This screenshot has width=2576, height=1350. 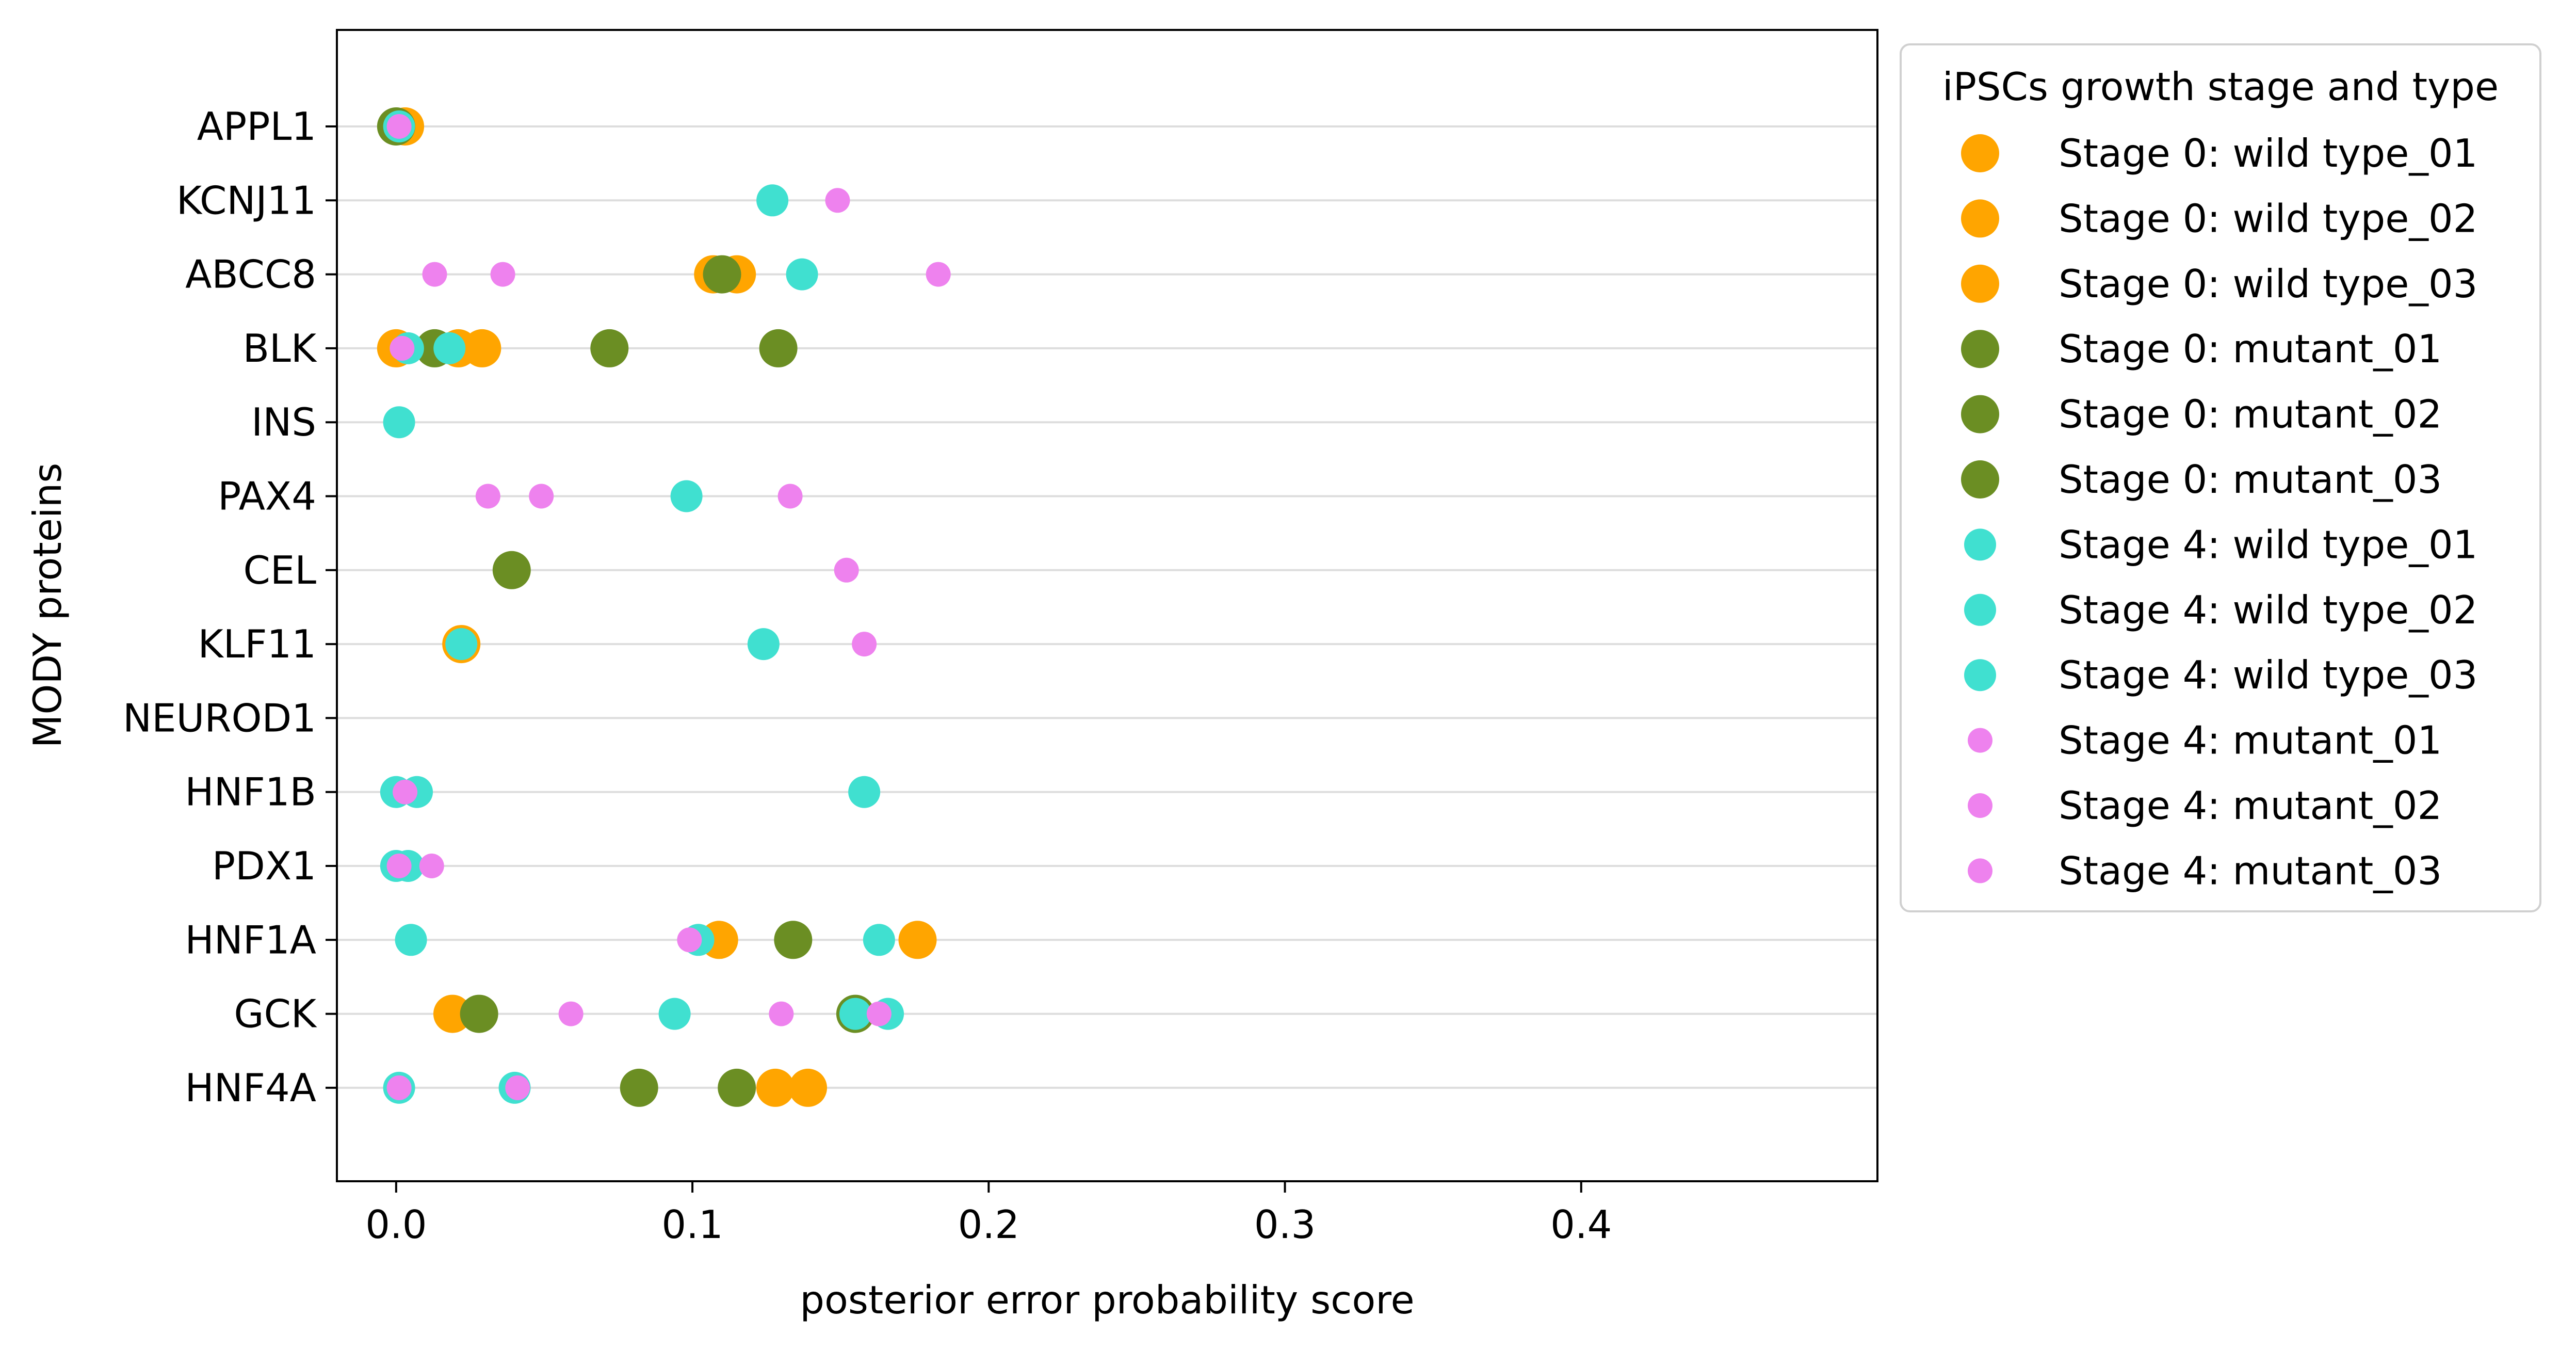 I want to click on x-tick-label: 0.0, so click(x=396, y=1224).